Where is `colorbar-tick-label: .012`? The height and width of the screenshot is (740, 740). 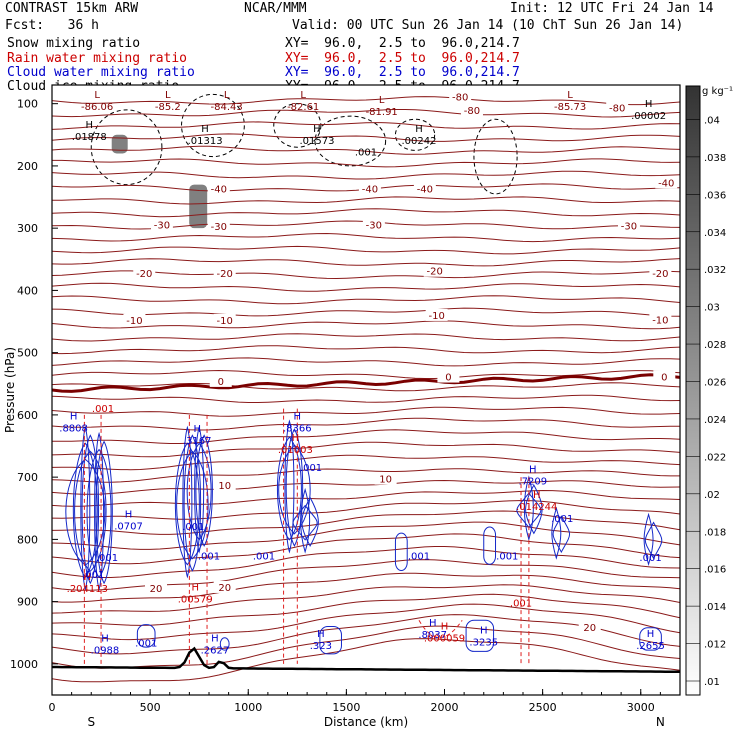
colorbar-tick-label: .012 is located at coordinates (715, 645).